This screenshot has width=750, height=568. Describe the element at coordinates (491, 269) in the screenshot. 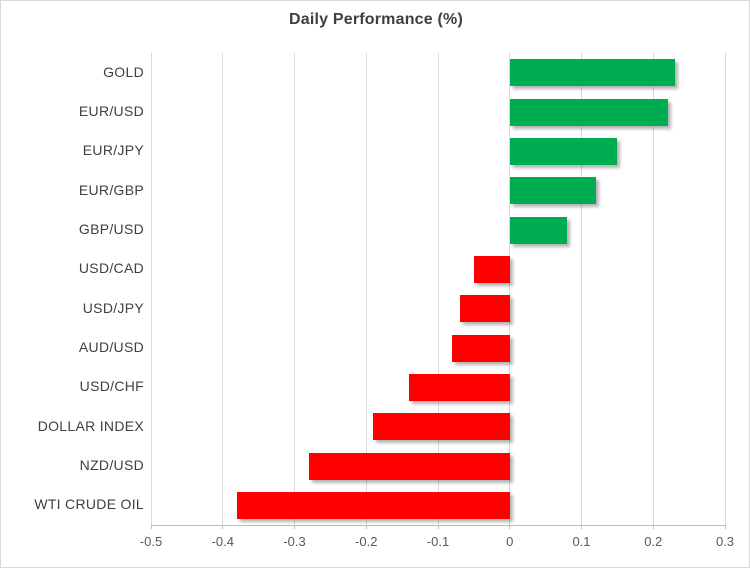

I see `bar-usd-cad` at that location.